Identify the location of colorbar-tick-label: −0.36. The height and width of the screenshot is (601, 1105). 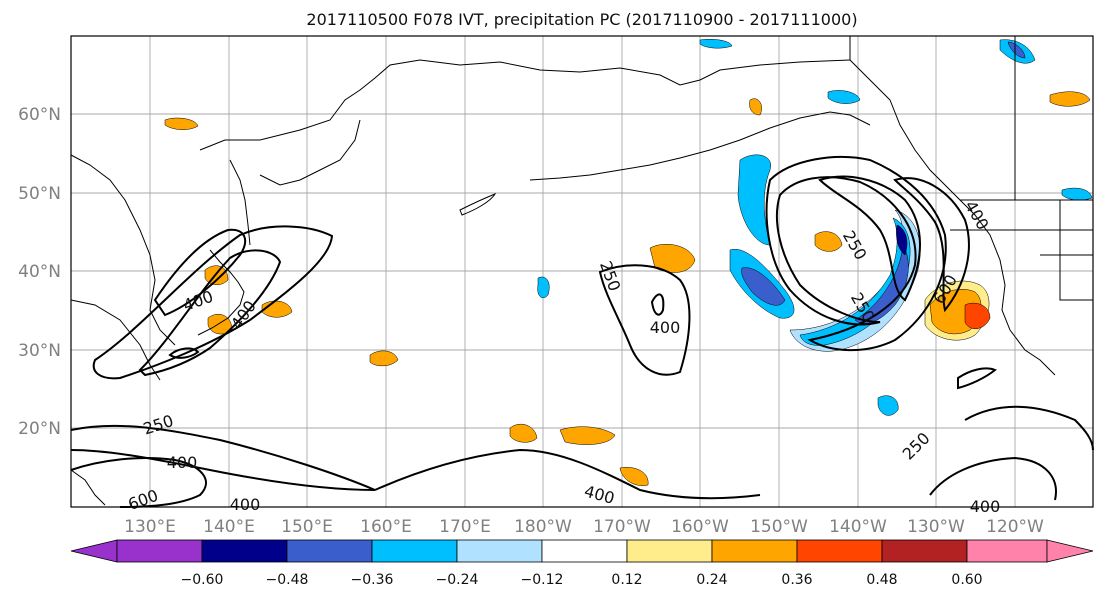
(372, 580).